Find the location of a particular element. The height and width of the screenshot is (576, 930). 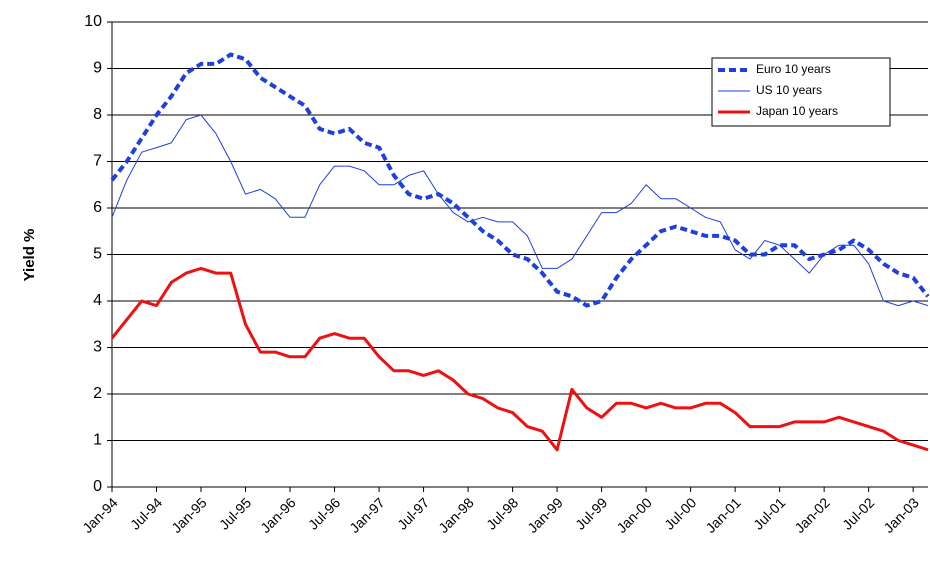

y-tick-label: 7 is located at coordinates (97, 161).